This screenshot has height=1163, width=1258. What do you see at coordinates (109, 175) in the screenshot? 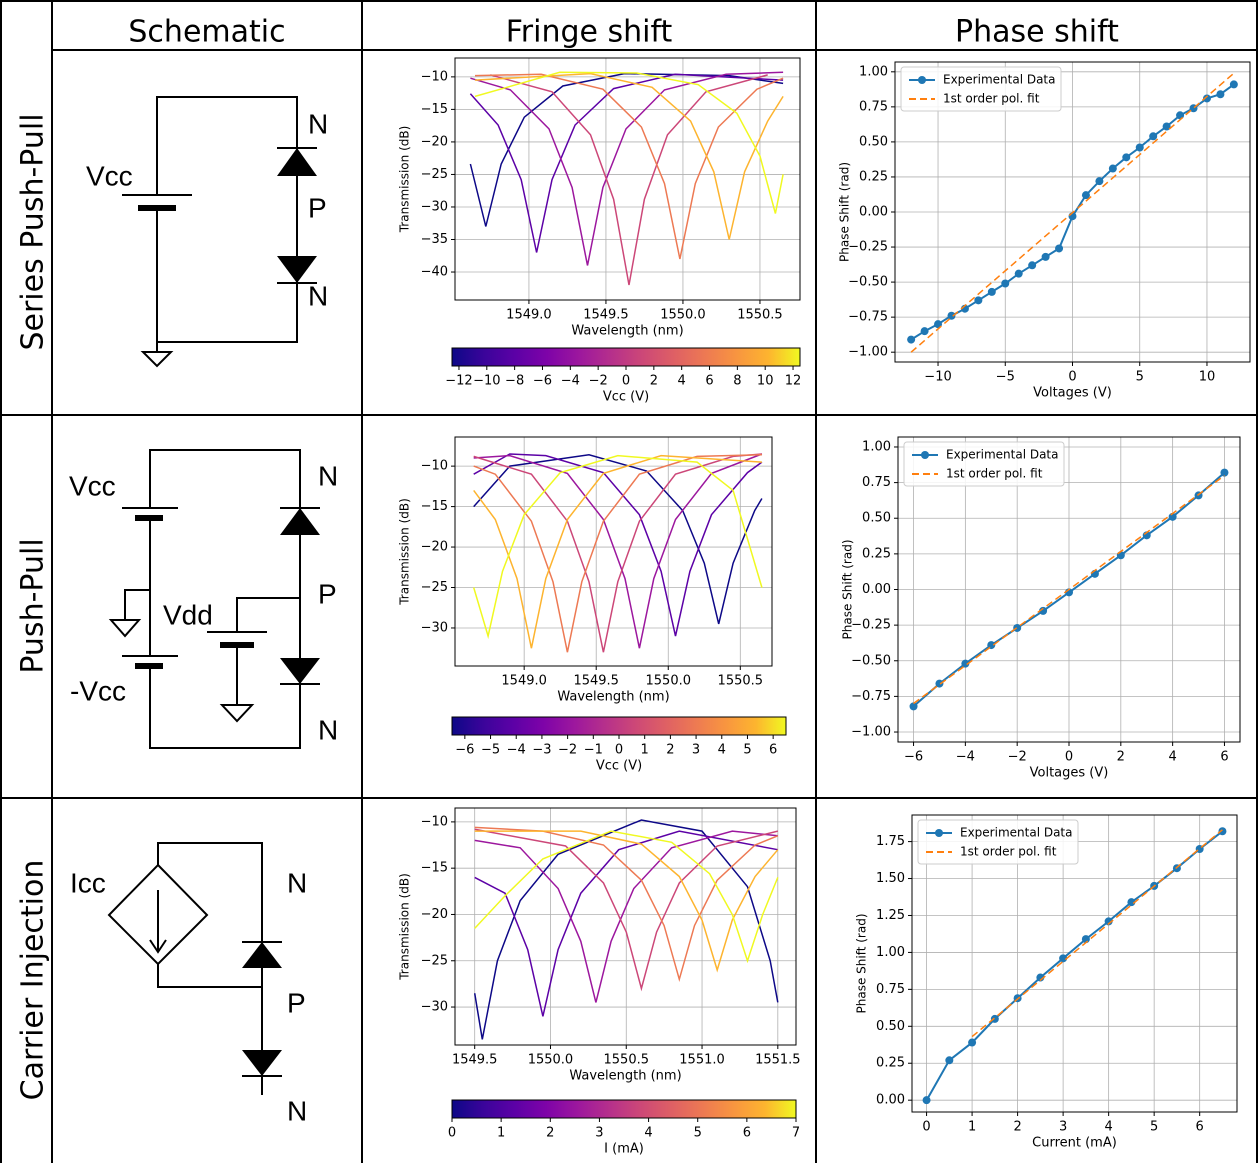
I see `schematic-label: Vcc` at bounding box center [109, 175].